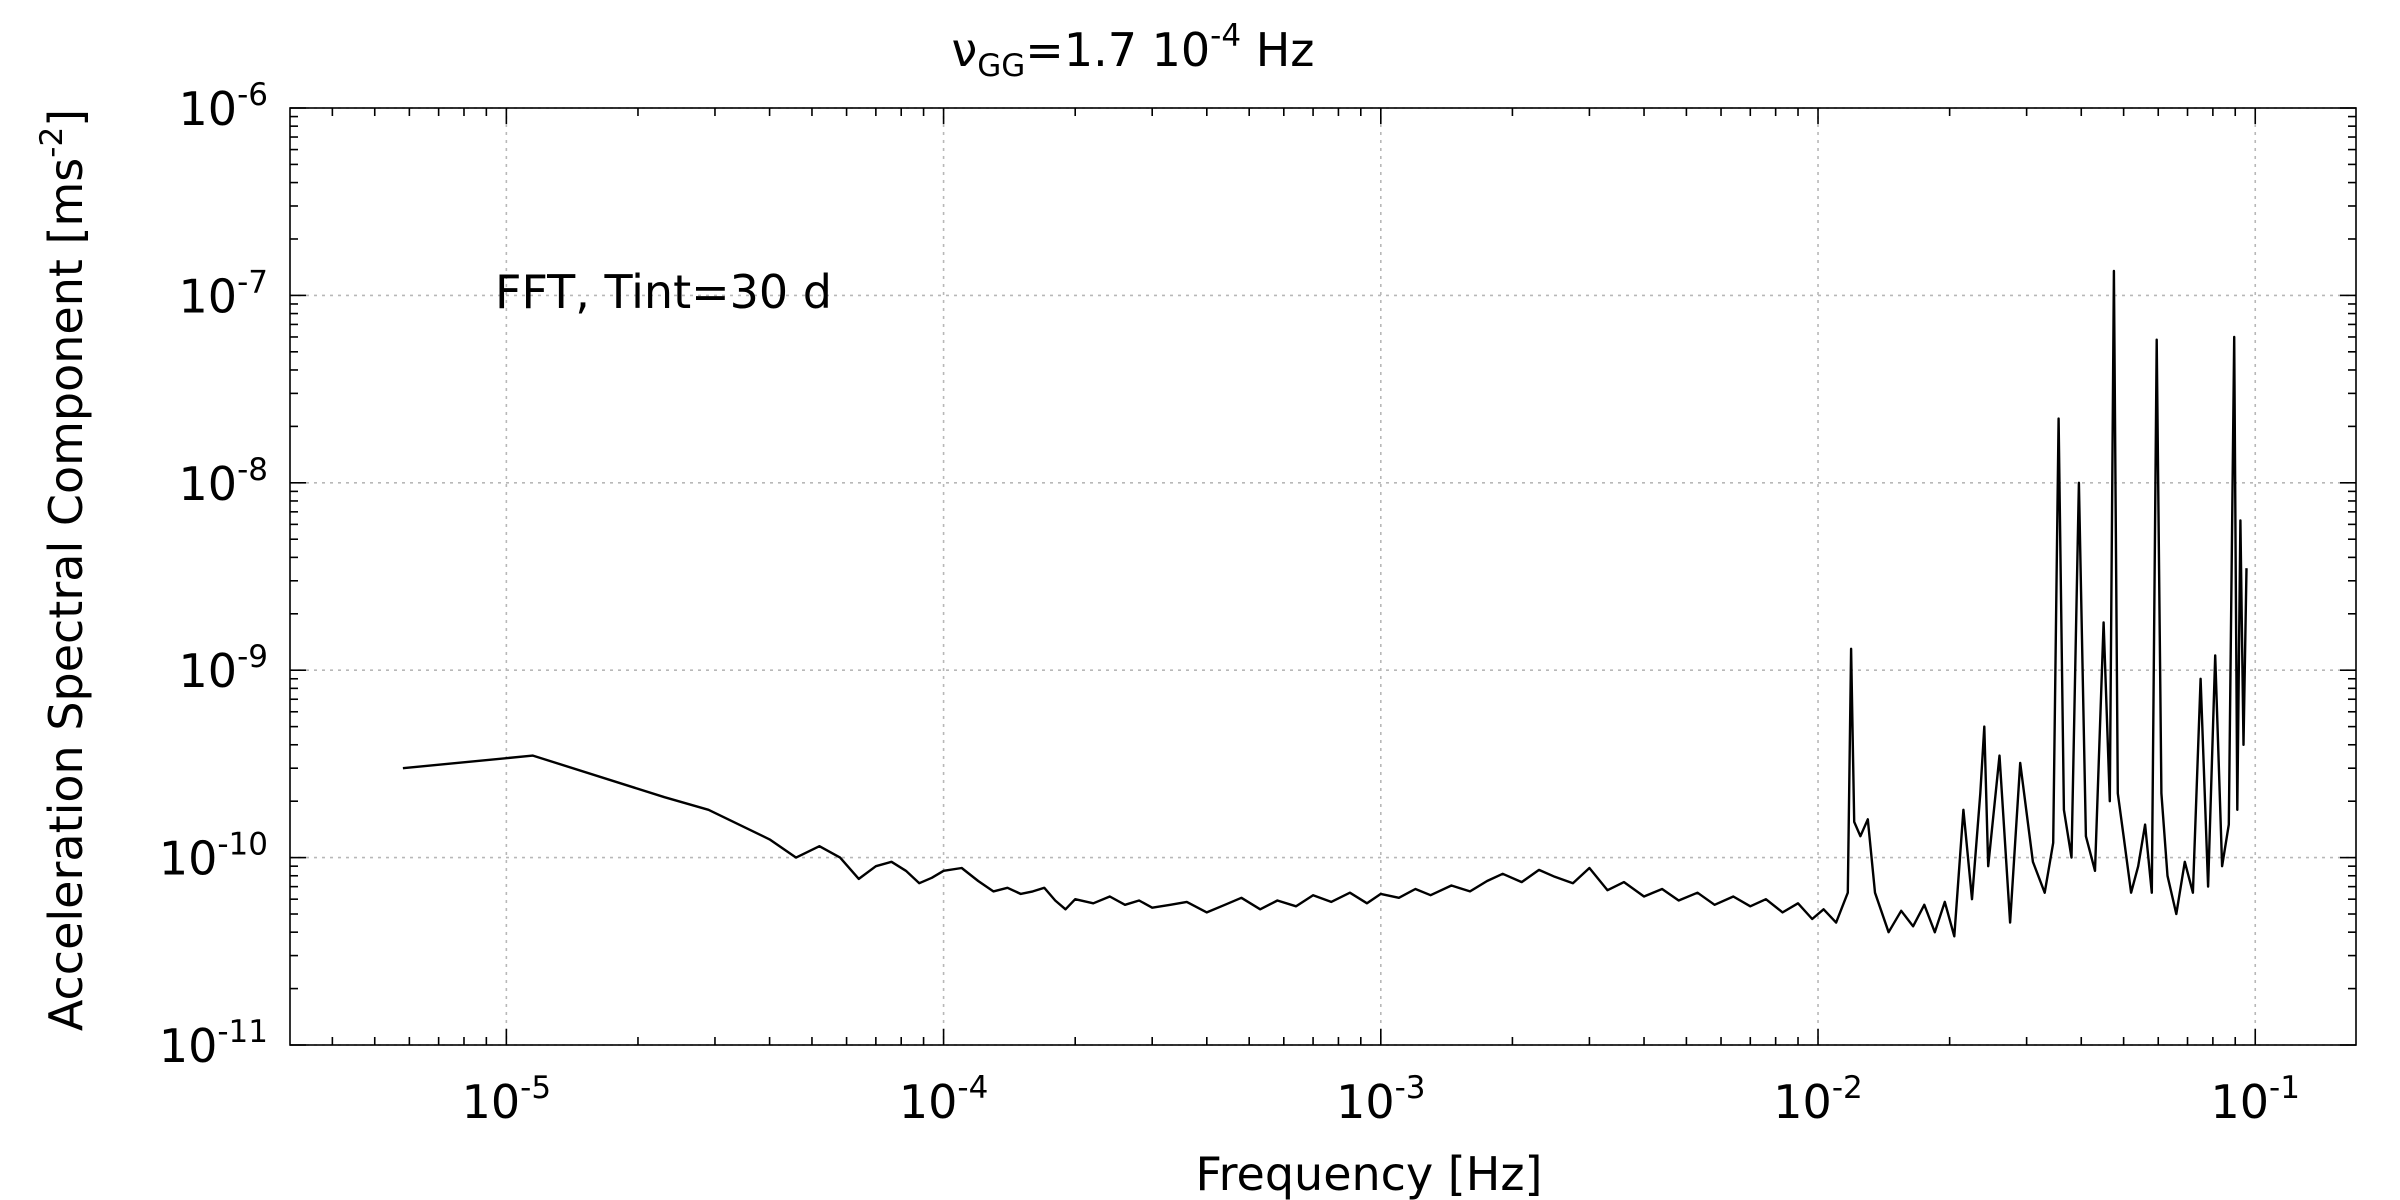 Image resolution: width=2400 pixels, height=1200 pixels. Describe the element at coordinates (1847, 1088) in the screenshot. I see `x-tick-label-exponent: -2` at that location.